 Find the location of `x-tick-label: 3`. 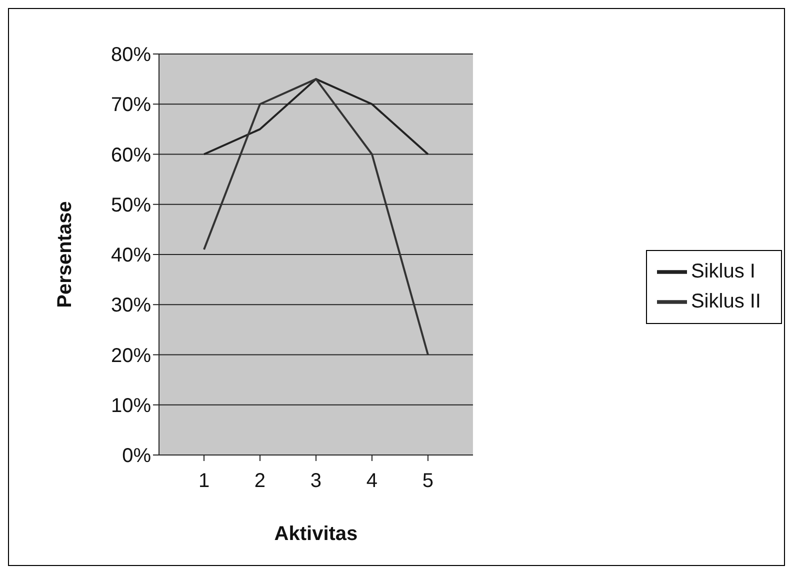

x-tick-label: 3 is located at coordinates (316, 481).